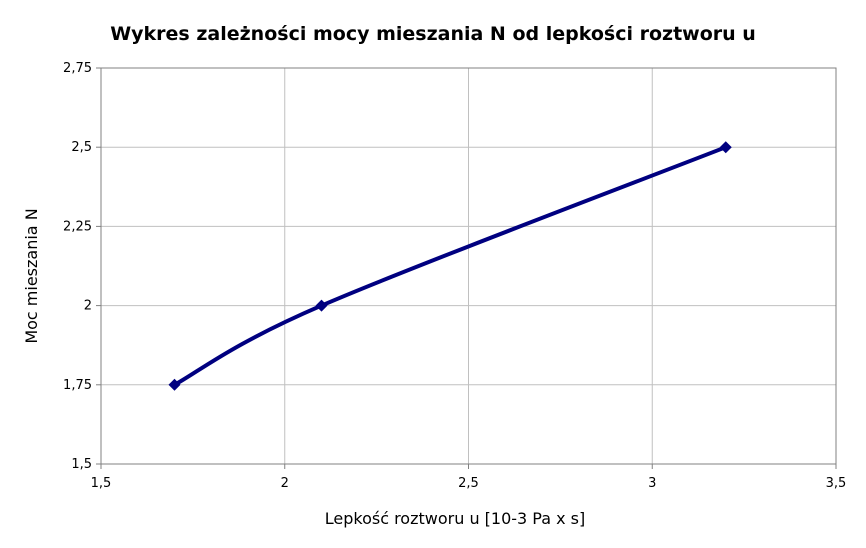 Image resolution: width=866 pixels, height=548 pixels. I want to click on x-tick-label: 1,5, so click(101, 483).